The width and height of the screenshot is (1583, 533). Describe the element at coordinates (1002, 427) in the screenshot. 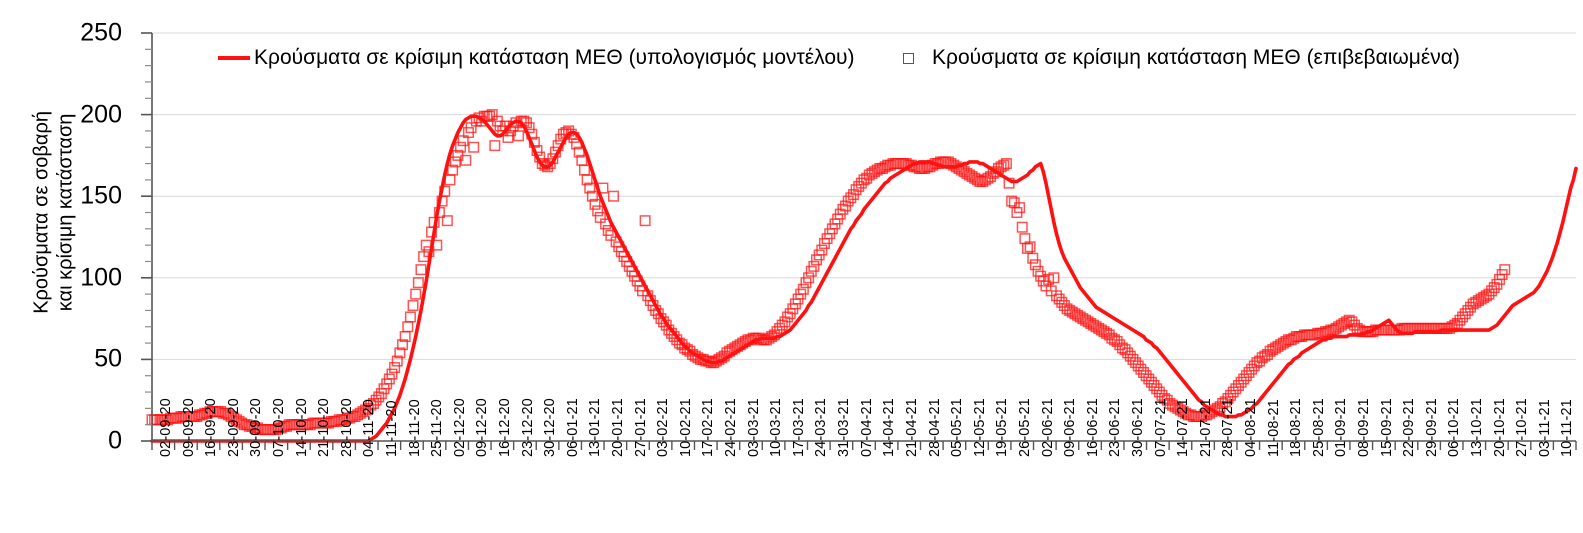

I see `x-tick-label: 19-05-21` at that location.